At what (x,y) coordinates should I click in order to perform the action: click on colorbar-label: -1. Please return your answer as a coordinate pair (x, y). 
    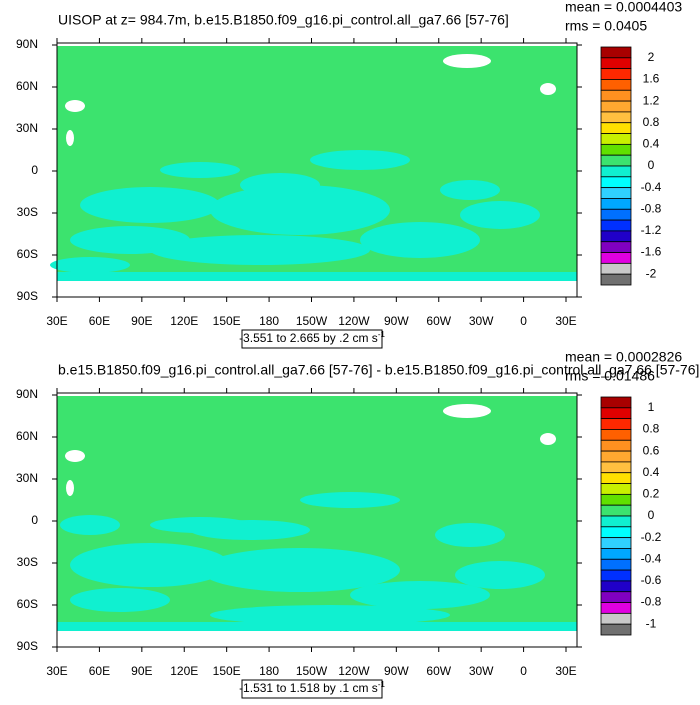
    Looking at the image, I should click on (651, 623).